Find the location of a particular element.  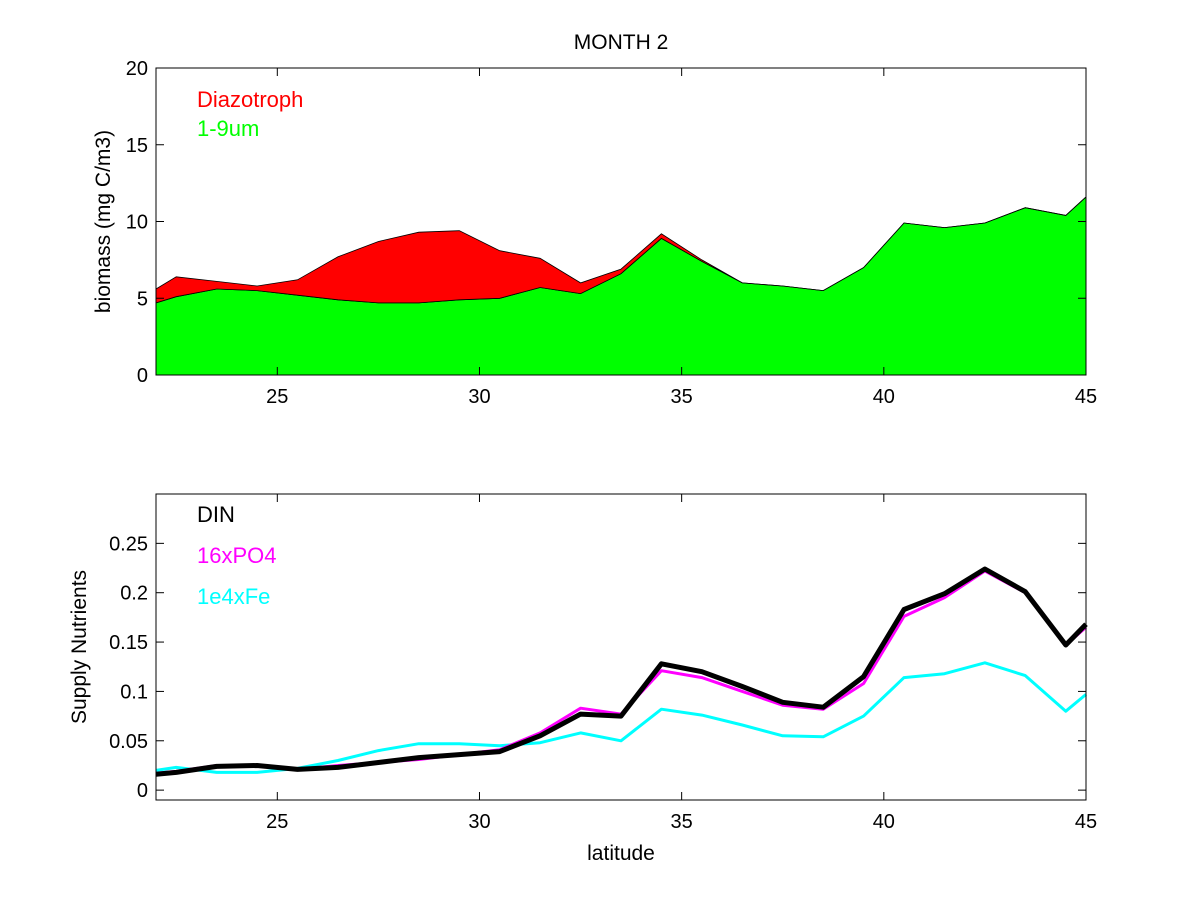

legend-entry: 16xPO4 is located at coordinates (237, 555).